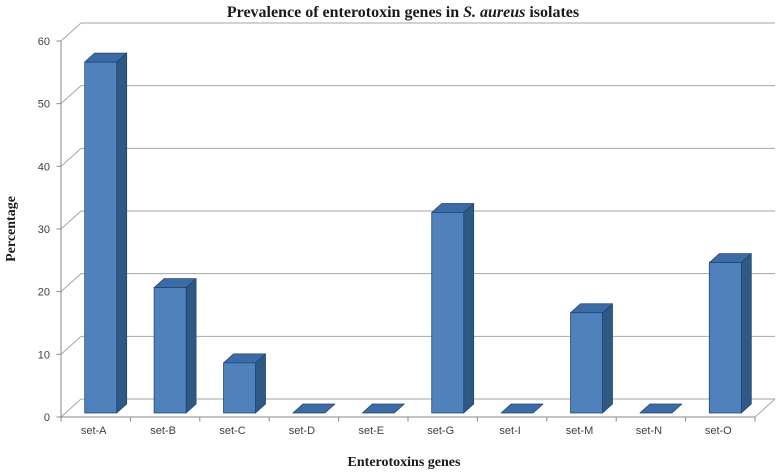 The width and height of the screenshot is (783, 476). I want to click on bar-side-set-M, so click(607, 358).